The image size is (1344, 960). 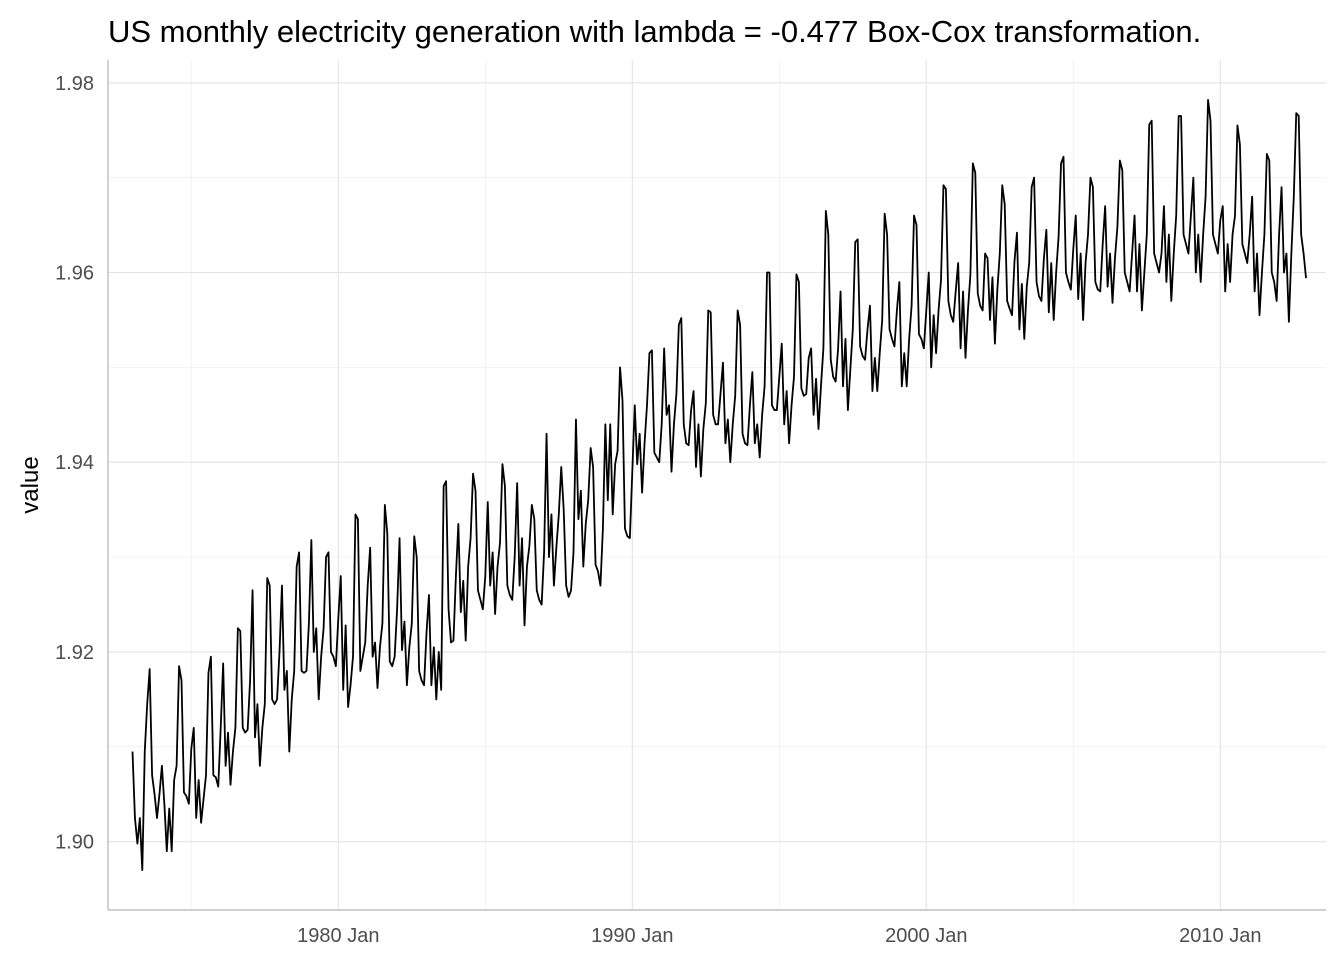 I want to click on x-tick-label: 2000 Jan, so click(x=926, y=936).